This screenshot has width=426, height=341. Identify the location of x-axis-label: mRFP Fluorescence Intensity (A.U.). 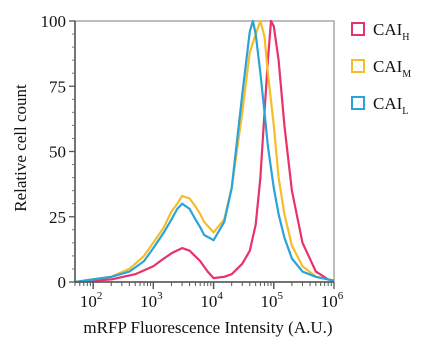
(207, 327).